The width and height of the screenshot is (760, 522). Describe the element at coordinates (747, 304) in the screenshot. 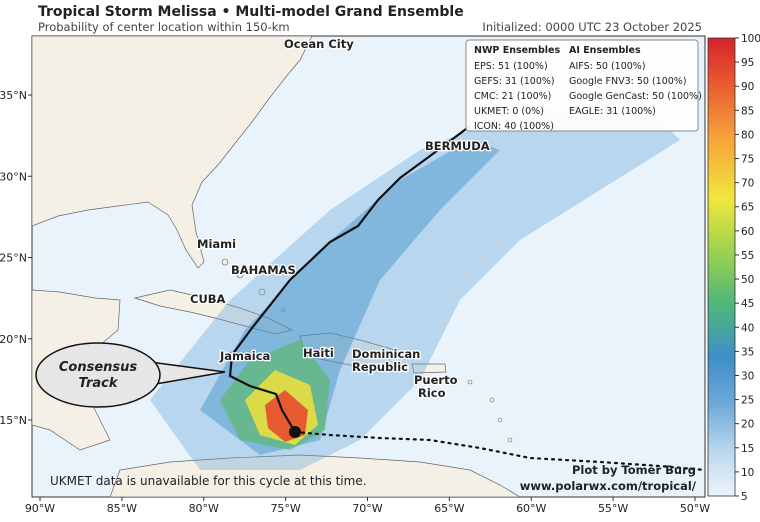

I see `colorbar-tick-label: 45` at that location.